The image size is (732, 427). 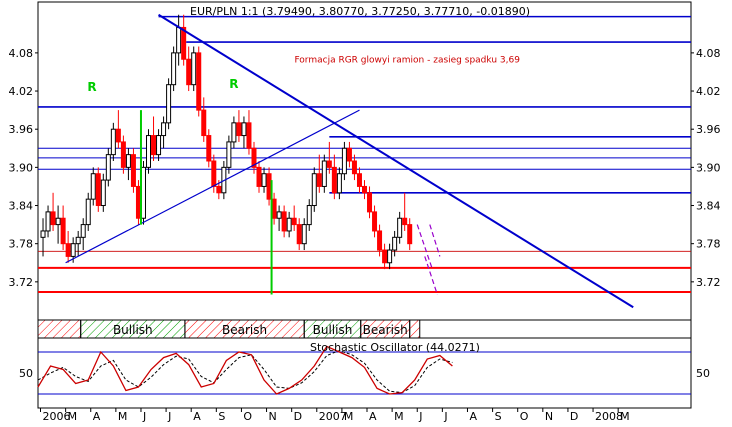 I want to click on y-tick-label-left: 3.84, so click(x=21, y=206).